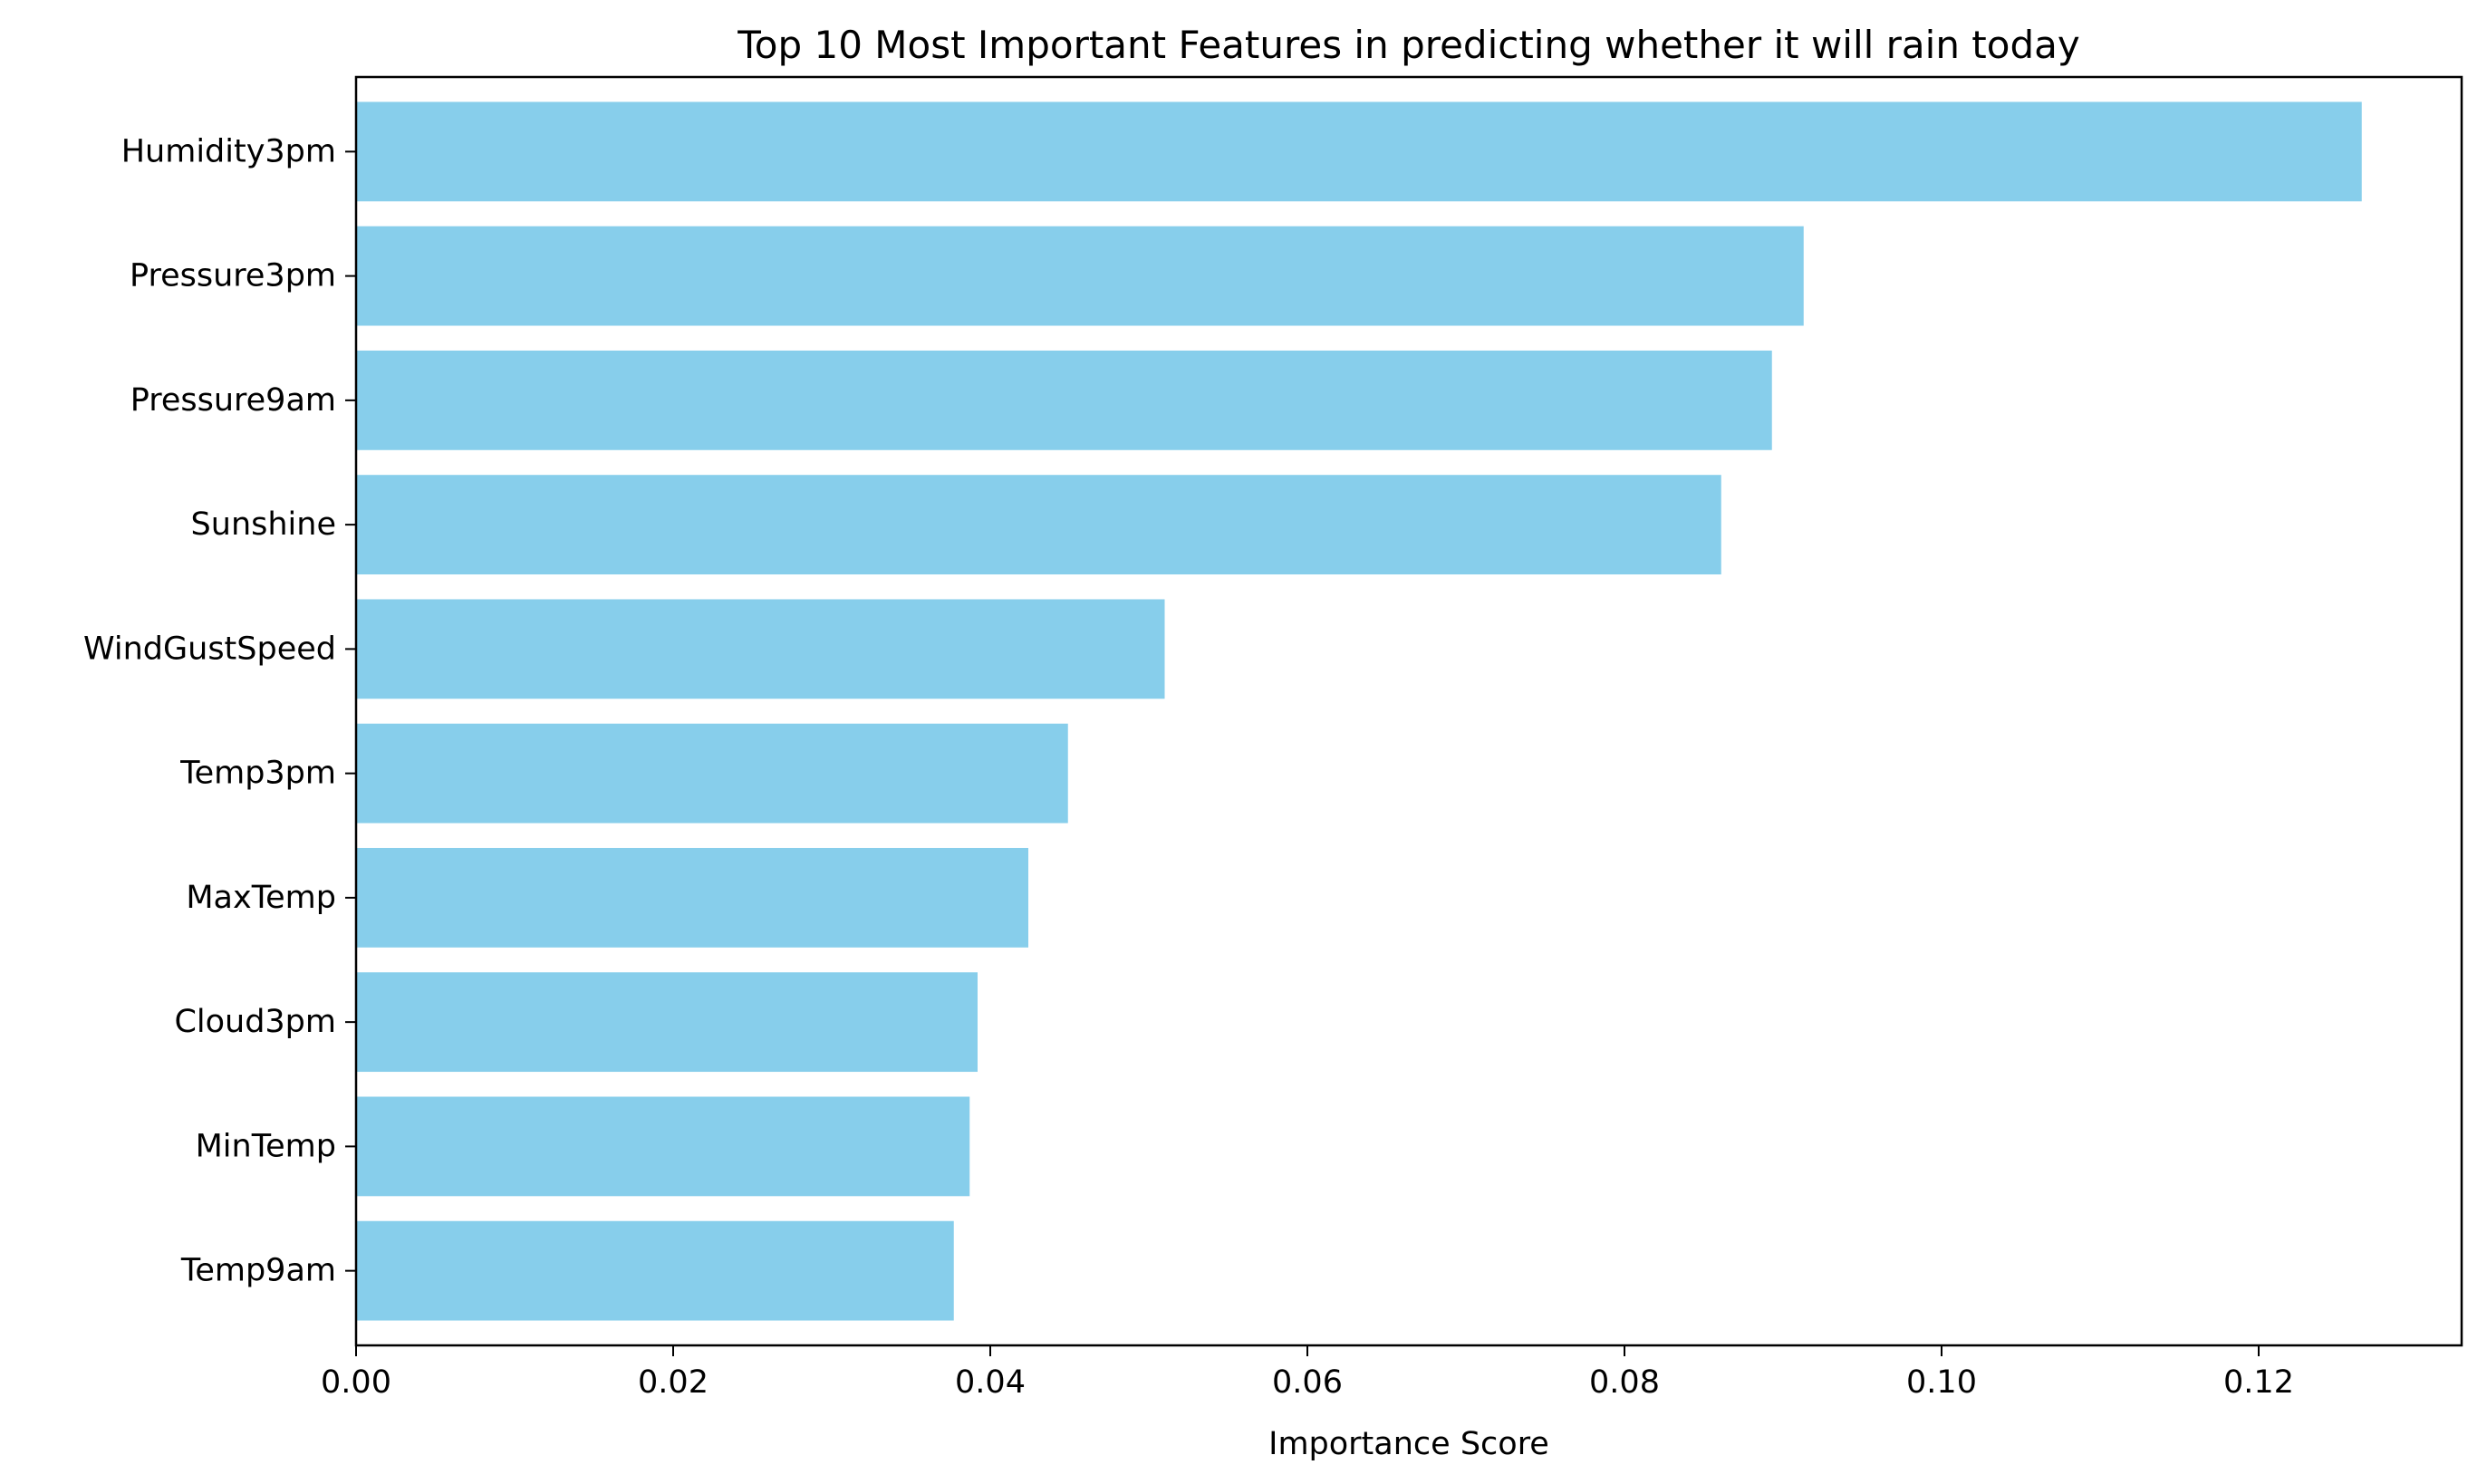 The height and width of the screenshot is (1484, 2487). Describe the element at coordinates (255, 1022) in the screenshot. I see `y-tick-label: Cloud3pm` at that location.